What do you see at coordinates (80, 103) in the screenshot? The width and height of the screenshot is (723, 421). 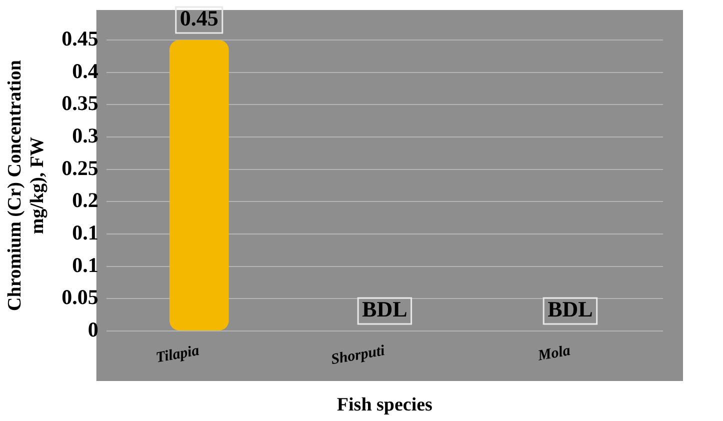 I see `y-tick-label: 0.35` at bounding box center [80, 103].